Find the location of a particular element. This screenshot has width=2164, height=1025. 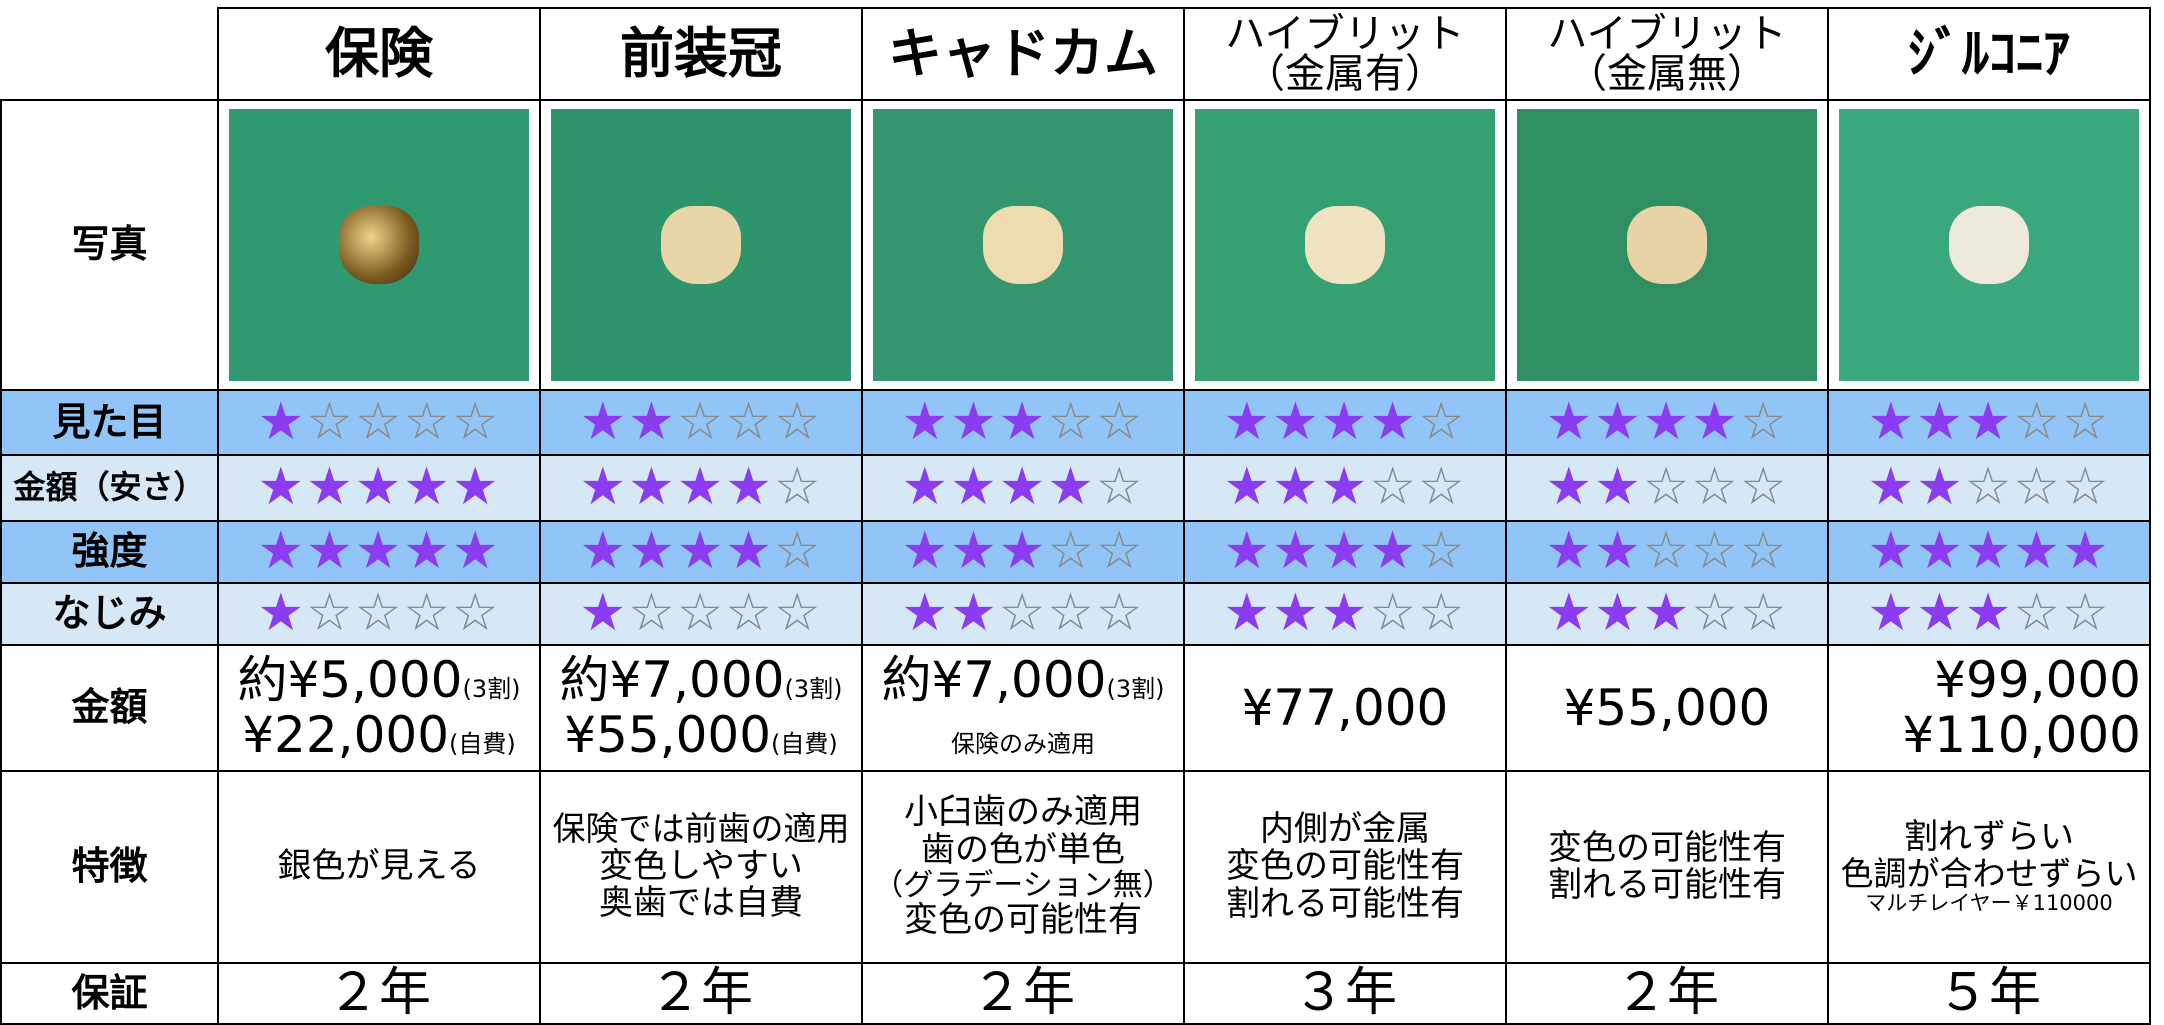

price-cell: ¥99,000 ¥110,000 is located at coordinates (1988, 707).